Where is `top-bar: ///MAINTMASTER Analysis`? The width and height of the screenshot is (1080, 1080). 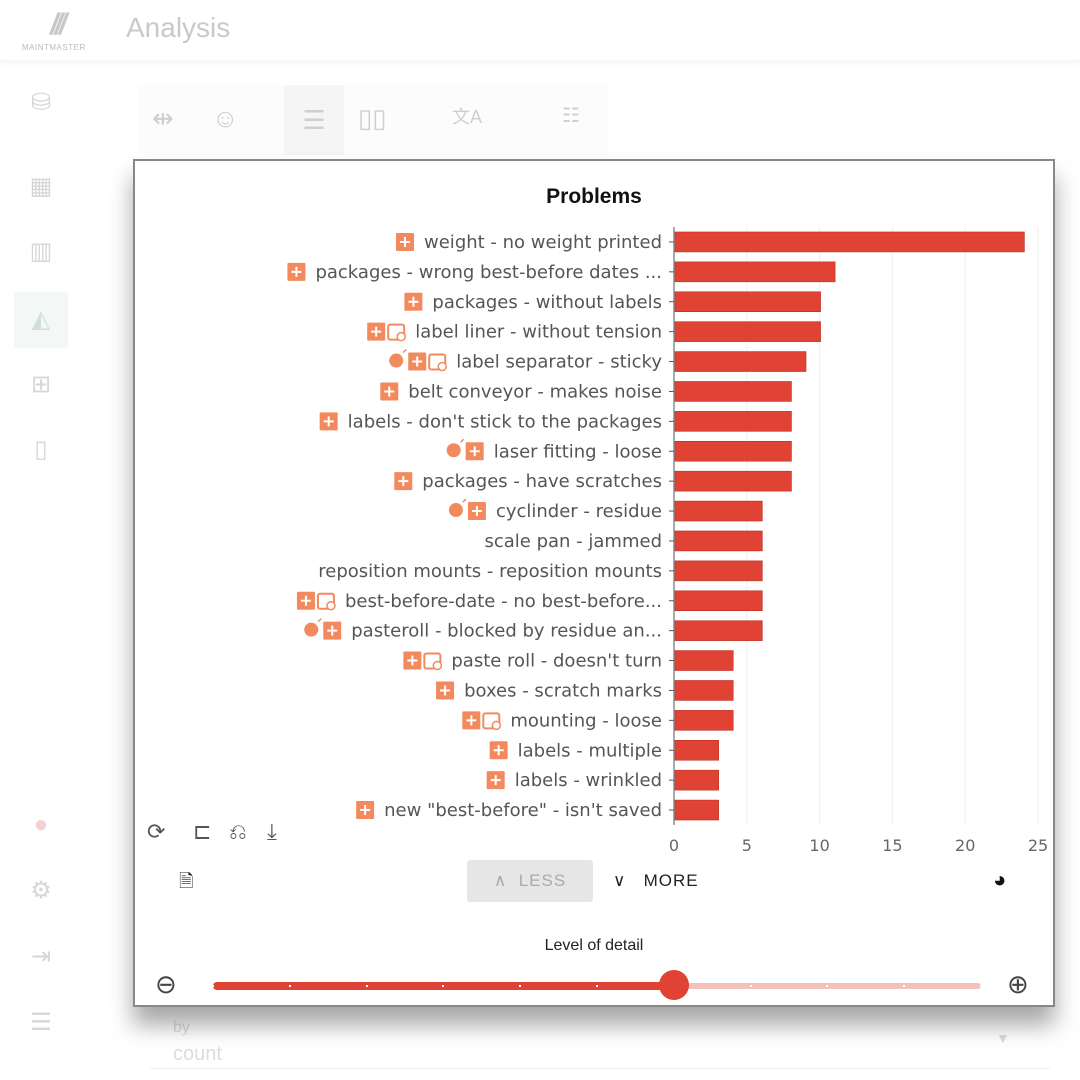 top-bar: ///MAINTMASTER Analysis is located at coordinates (540, 30).